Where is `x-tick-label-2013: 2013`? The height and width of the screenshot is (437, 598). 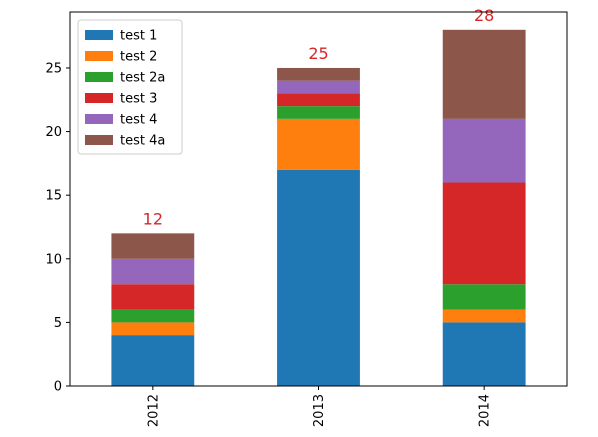
x-tick-label-2013: 2013 is located at coordinates (319, 410).